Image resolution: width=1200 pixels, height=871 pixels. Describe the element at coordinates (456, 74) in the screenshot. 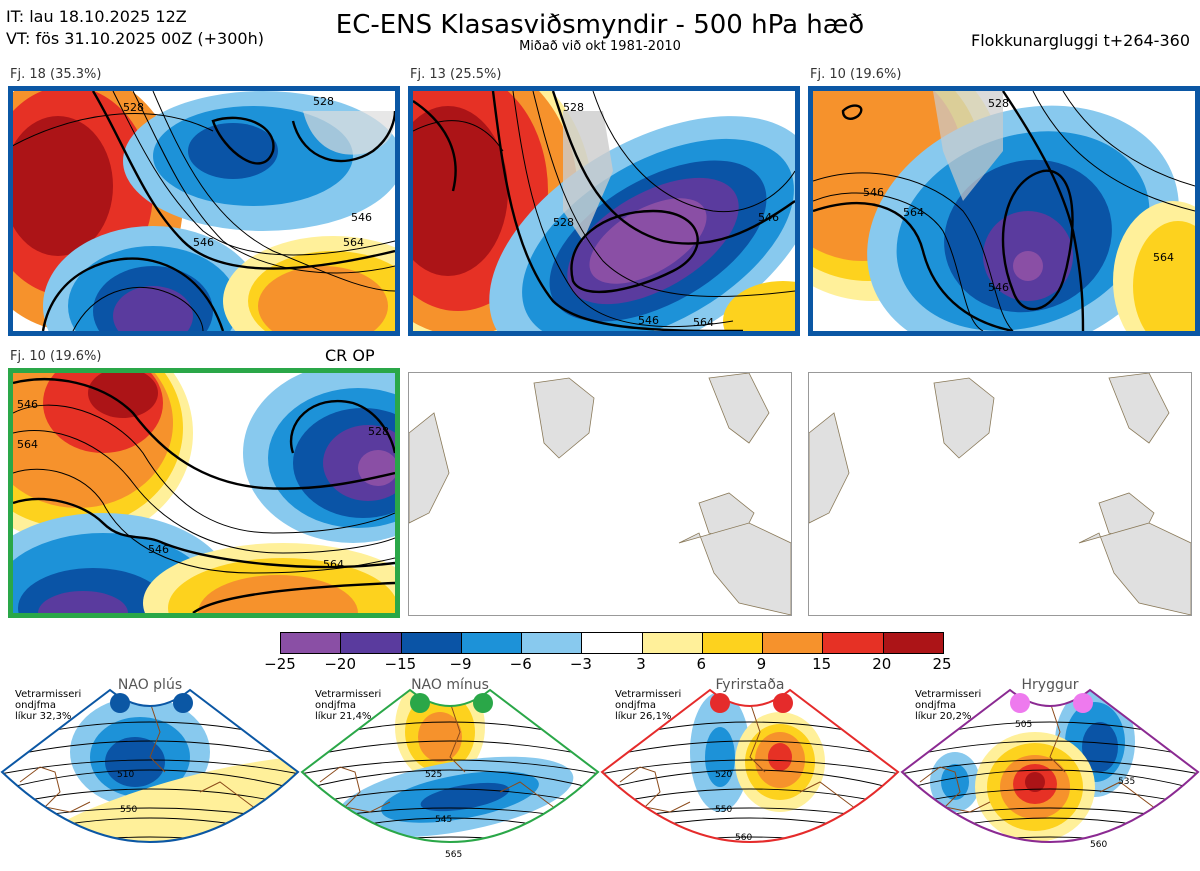

I see `panel-2-label: Fj. 13 (25.5%)` at that location.